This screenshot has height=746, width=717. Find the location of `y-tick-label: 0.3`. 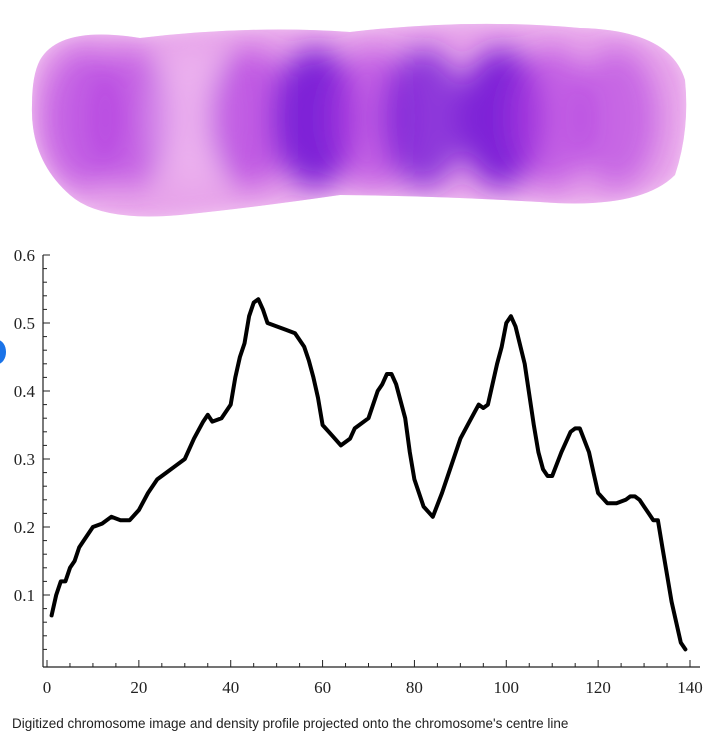

y-tick-label: 0.3 is located at coordinates (24, 459).